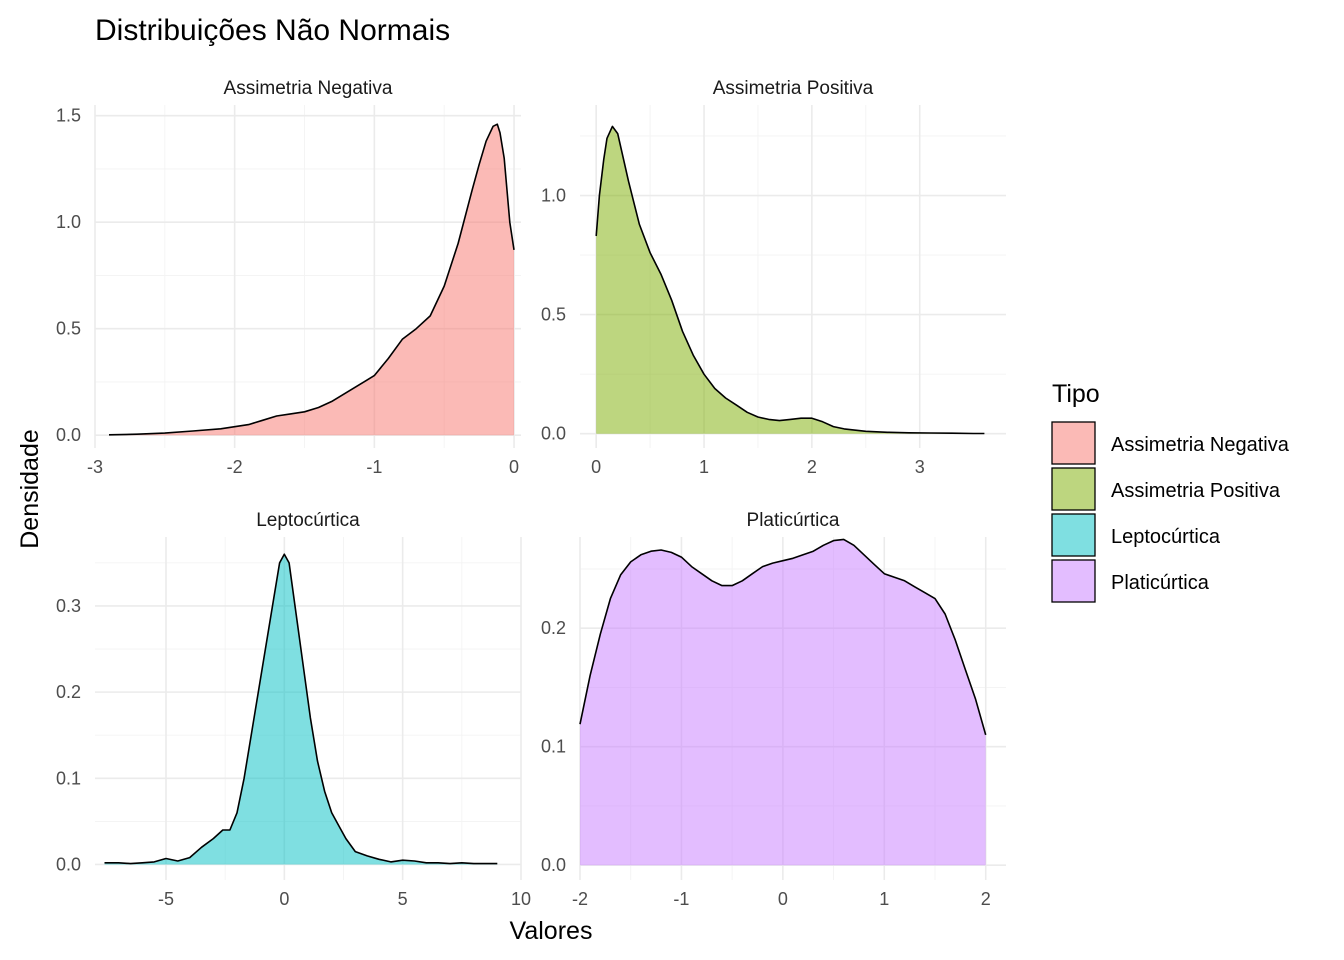 The width and height of the screenshot is (1344, 960). Describe the element at coordinates (551, 931) in the screenshot. I see `x-axis-title: Valores` at that location.